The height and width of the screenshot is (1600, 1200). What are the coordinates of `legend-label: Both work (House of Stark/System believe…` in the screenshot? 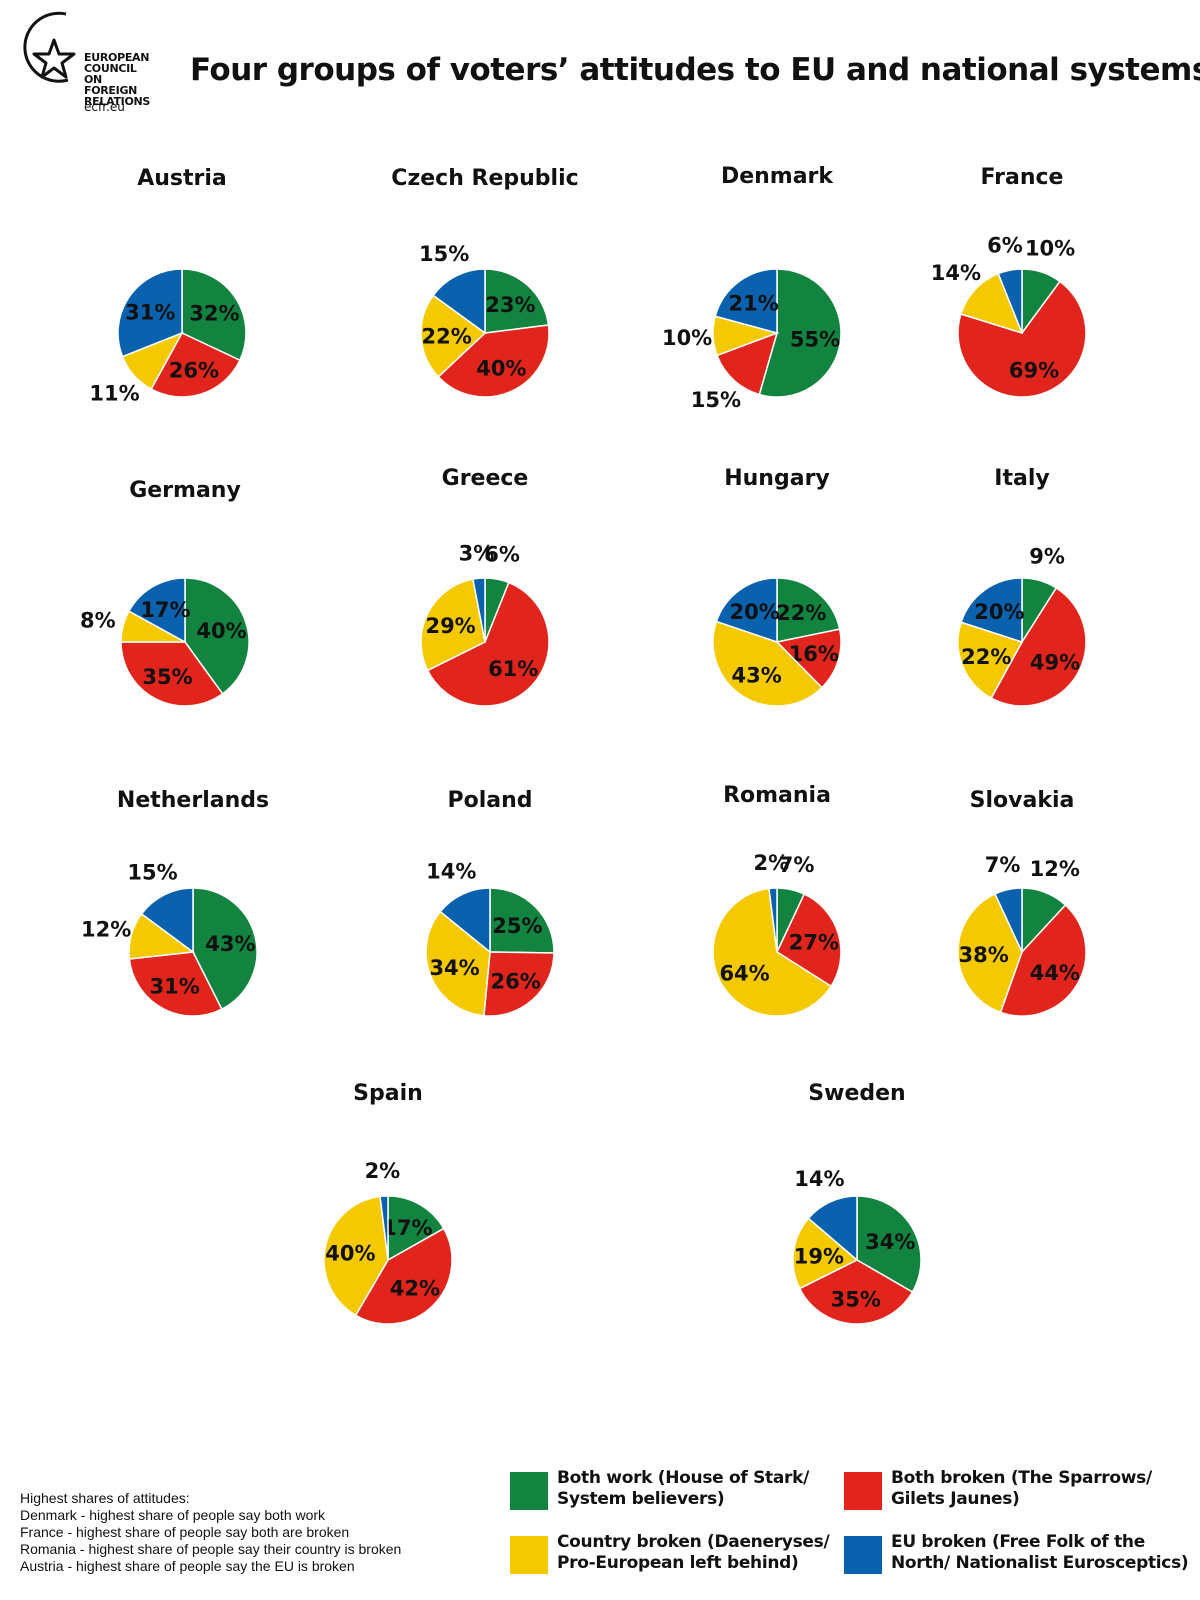 It's located at (683, 1489).